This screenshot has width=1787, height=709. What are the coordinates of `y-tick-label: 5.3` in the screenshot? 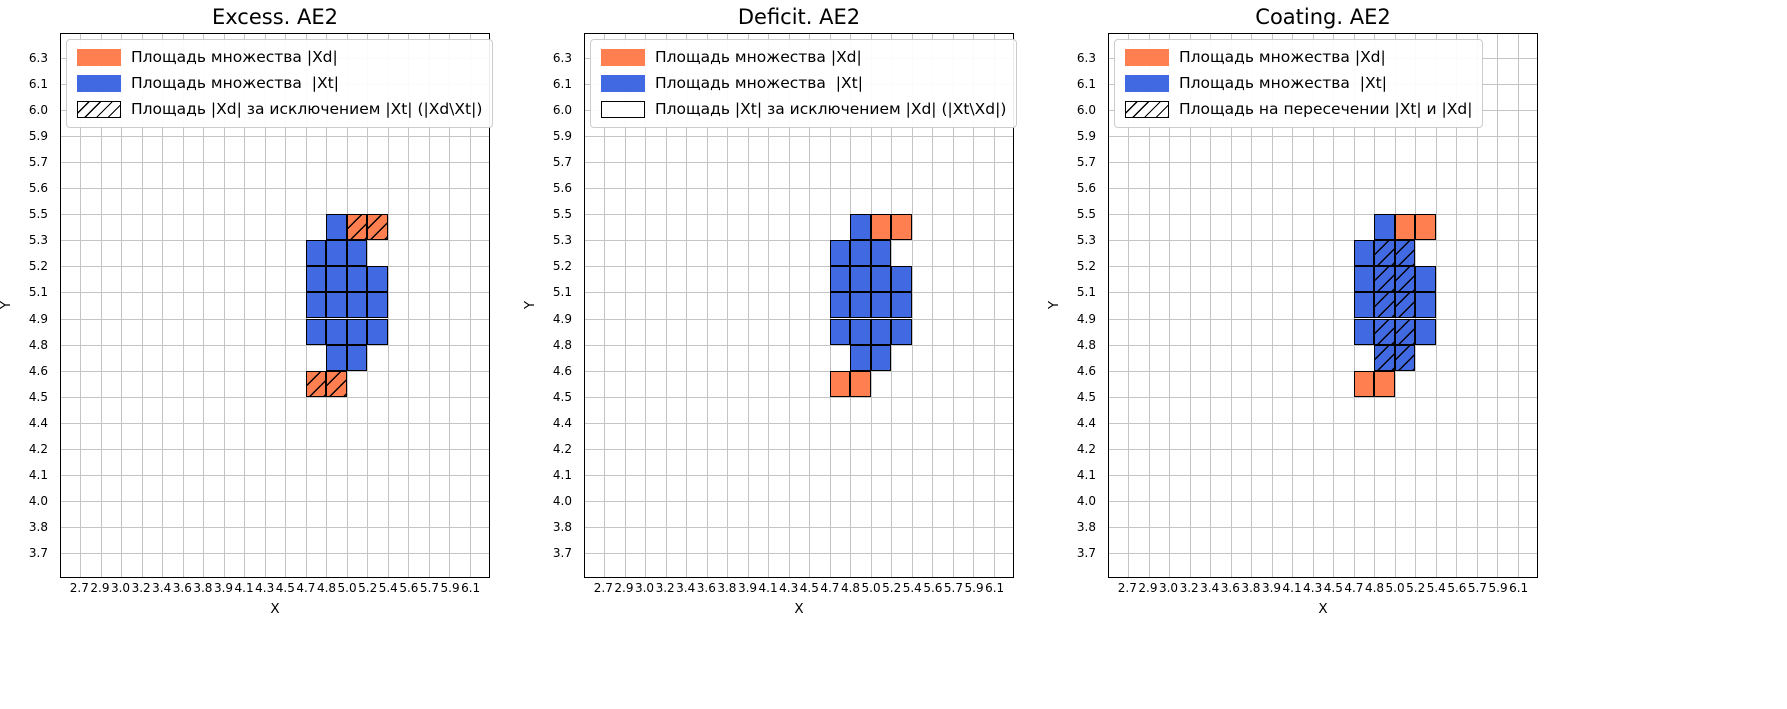 It's located at (38, 240).